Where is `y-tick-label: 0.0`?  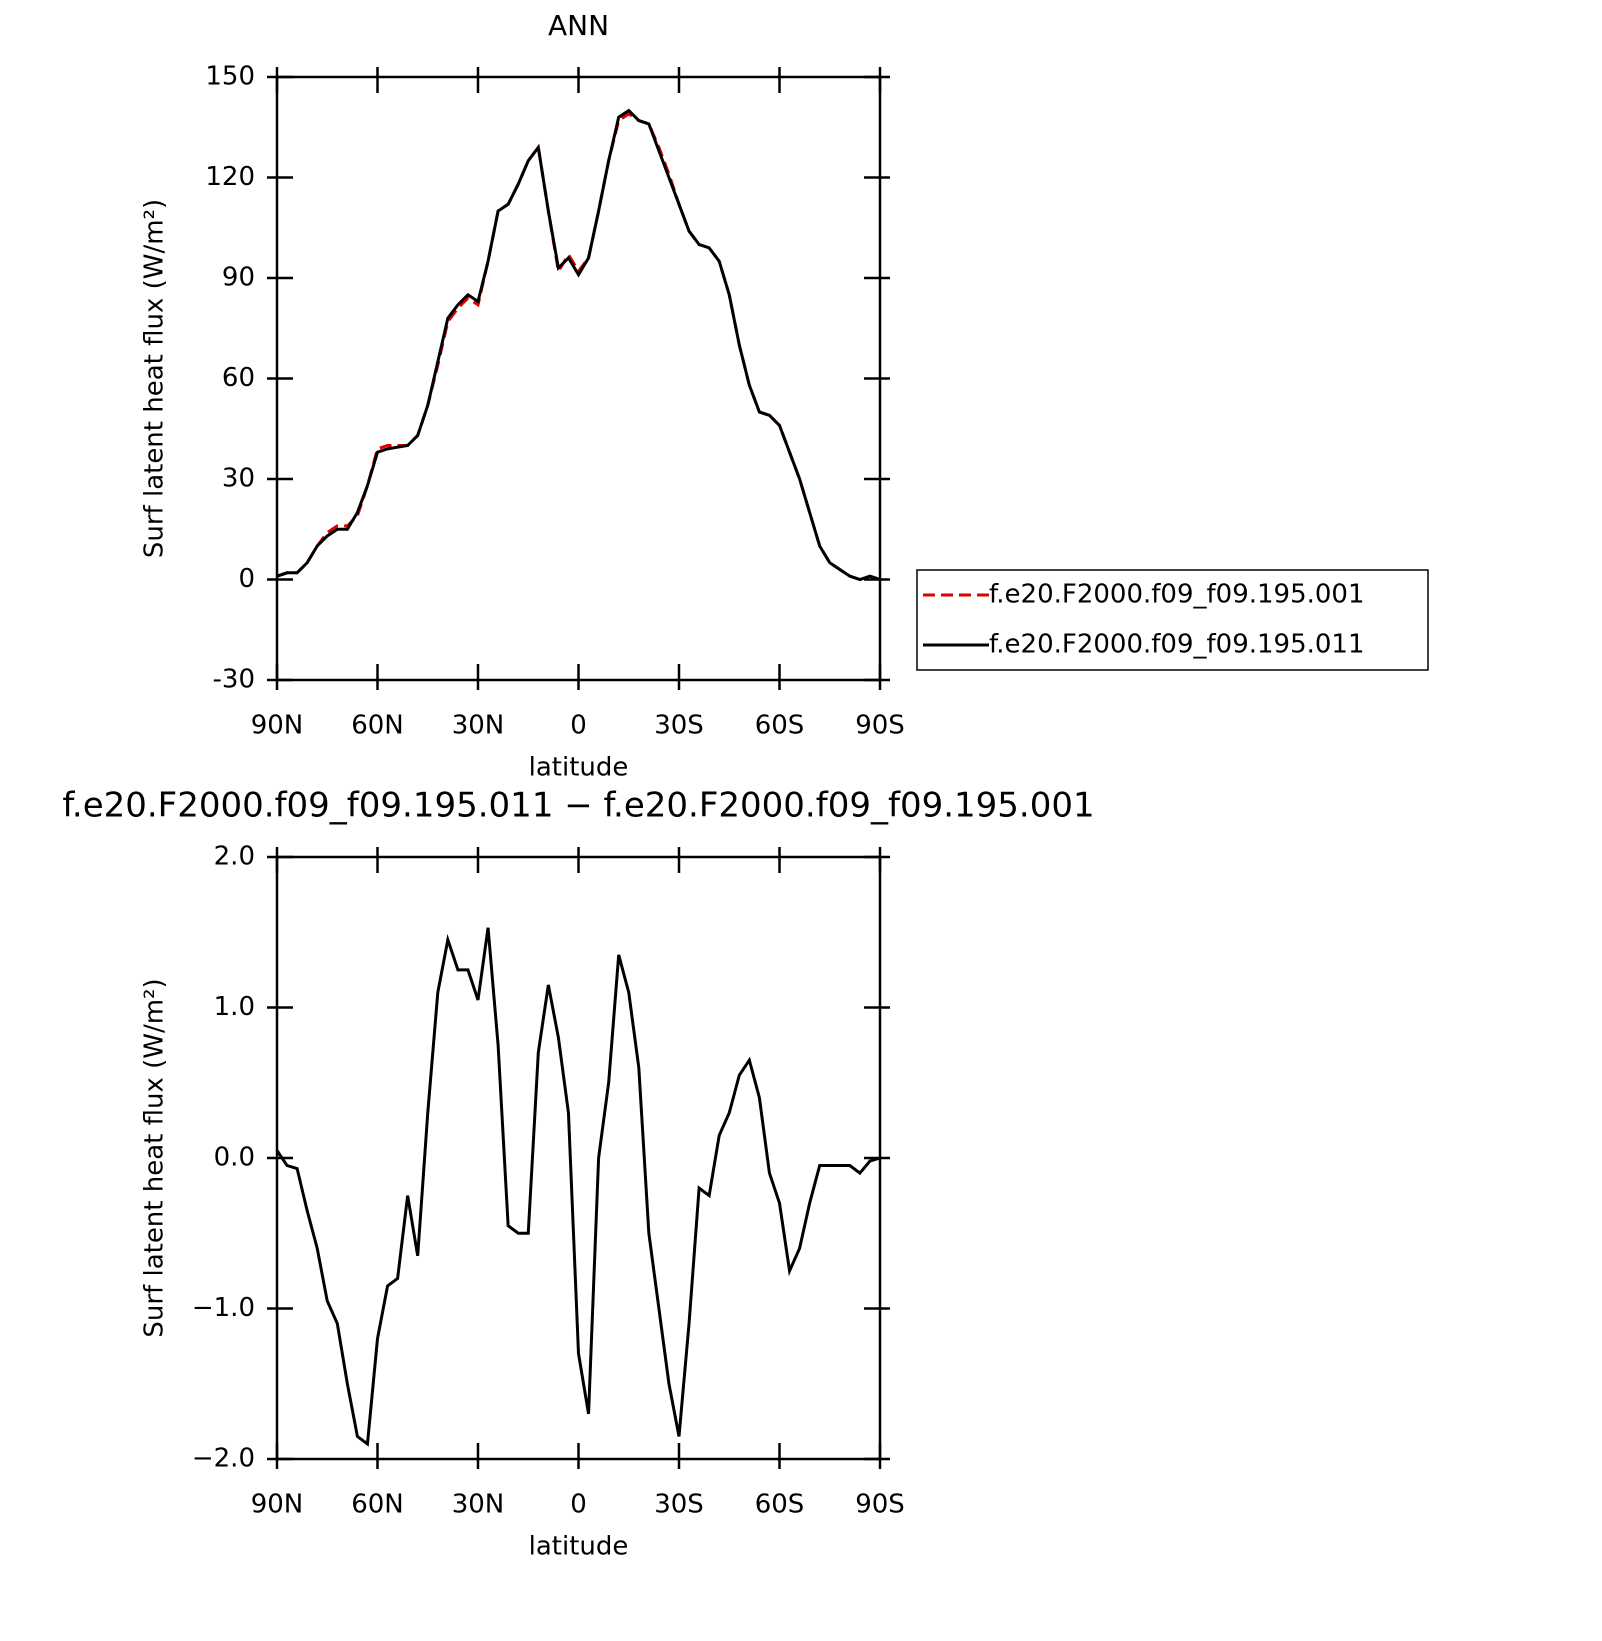 y-tick-label: 0.0 is located at coordinates (234, 1158).